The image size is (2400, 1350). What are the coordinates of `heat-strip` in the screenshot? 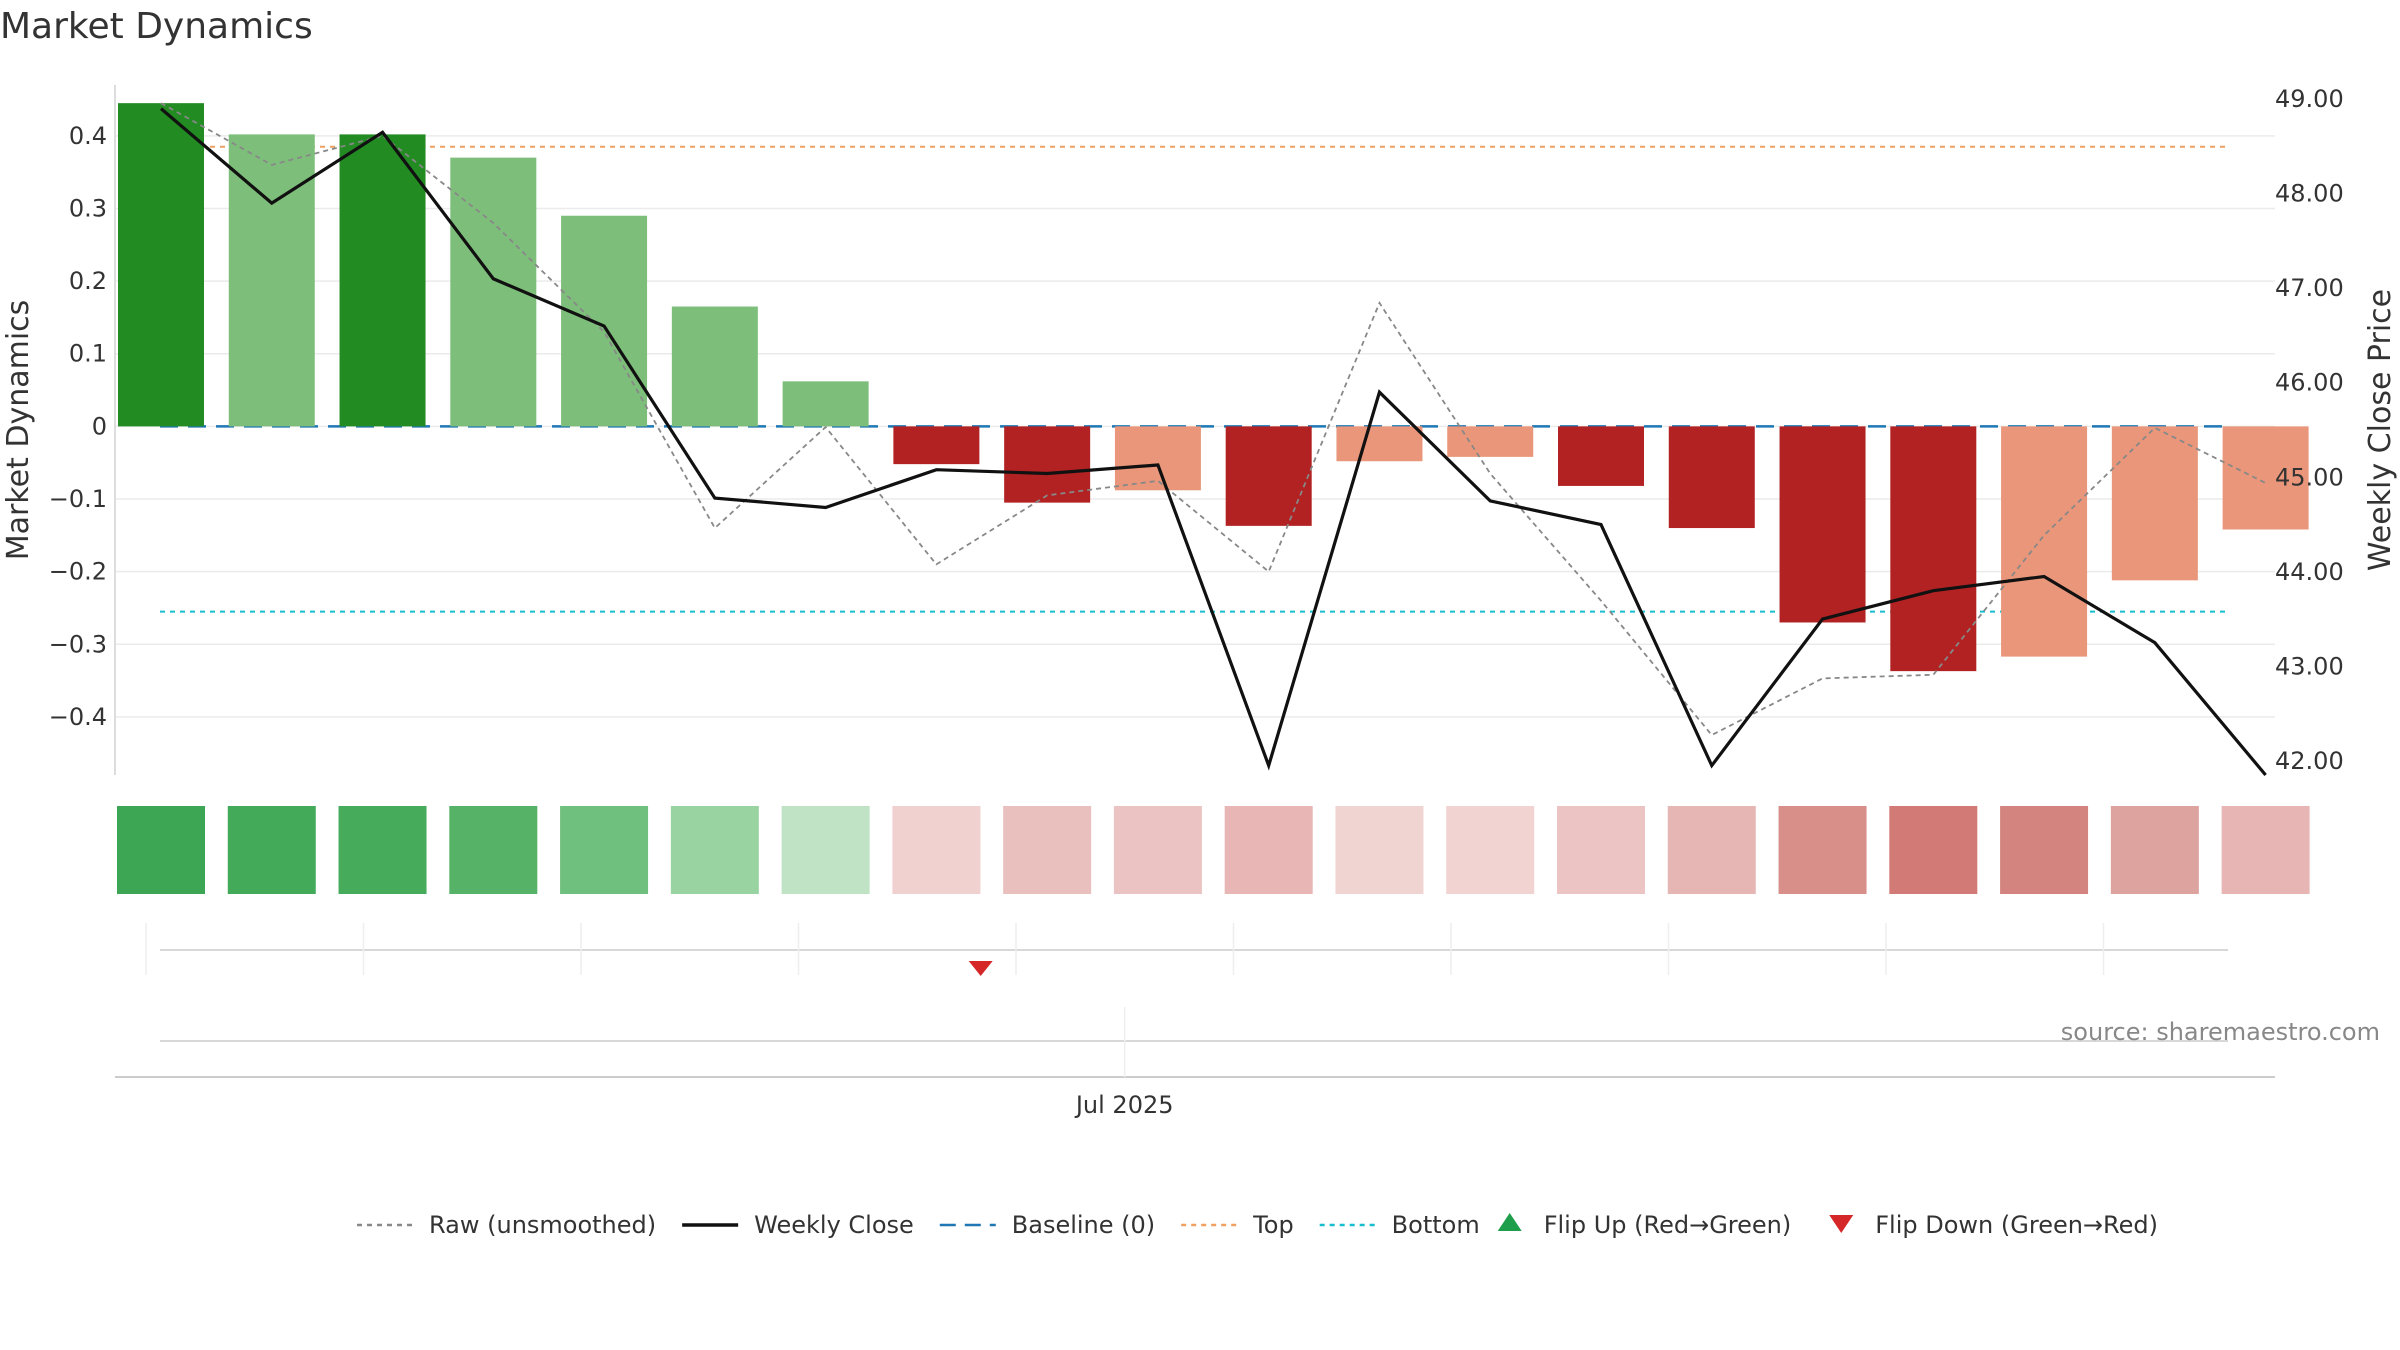 It's located at (1213, 850).